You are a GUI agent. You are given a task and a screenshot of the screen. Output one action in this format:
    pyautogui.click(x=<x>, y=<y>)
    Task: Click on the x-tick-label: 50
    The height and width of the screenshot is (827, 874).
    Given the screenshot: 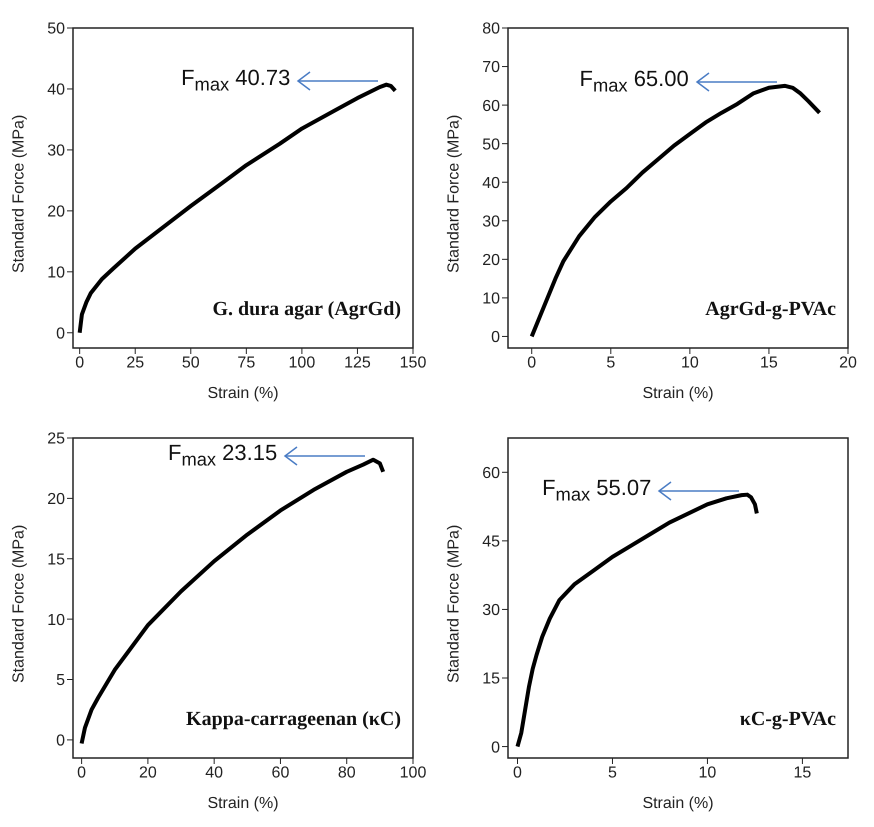 What is the action you would take?
    pyautogui.click(x=191, y=363)
    